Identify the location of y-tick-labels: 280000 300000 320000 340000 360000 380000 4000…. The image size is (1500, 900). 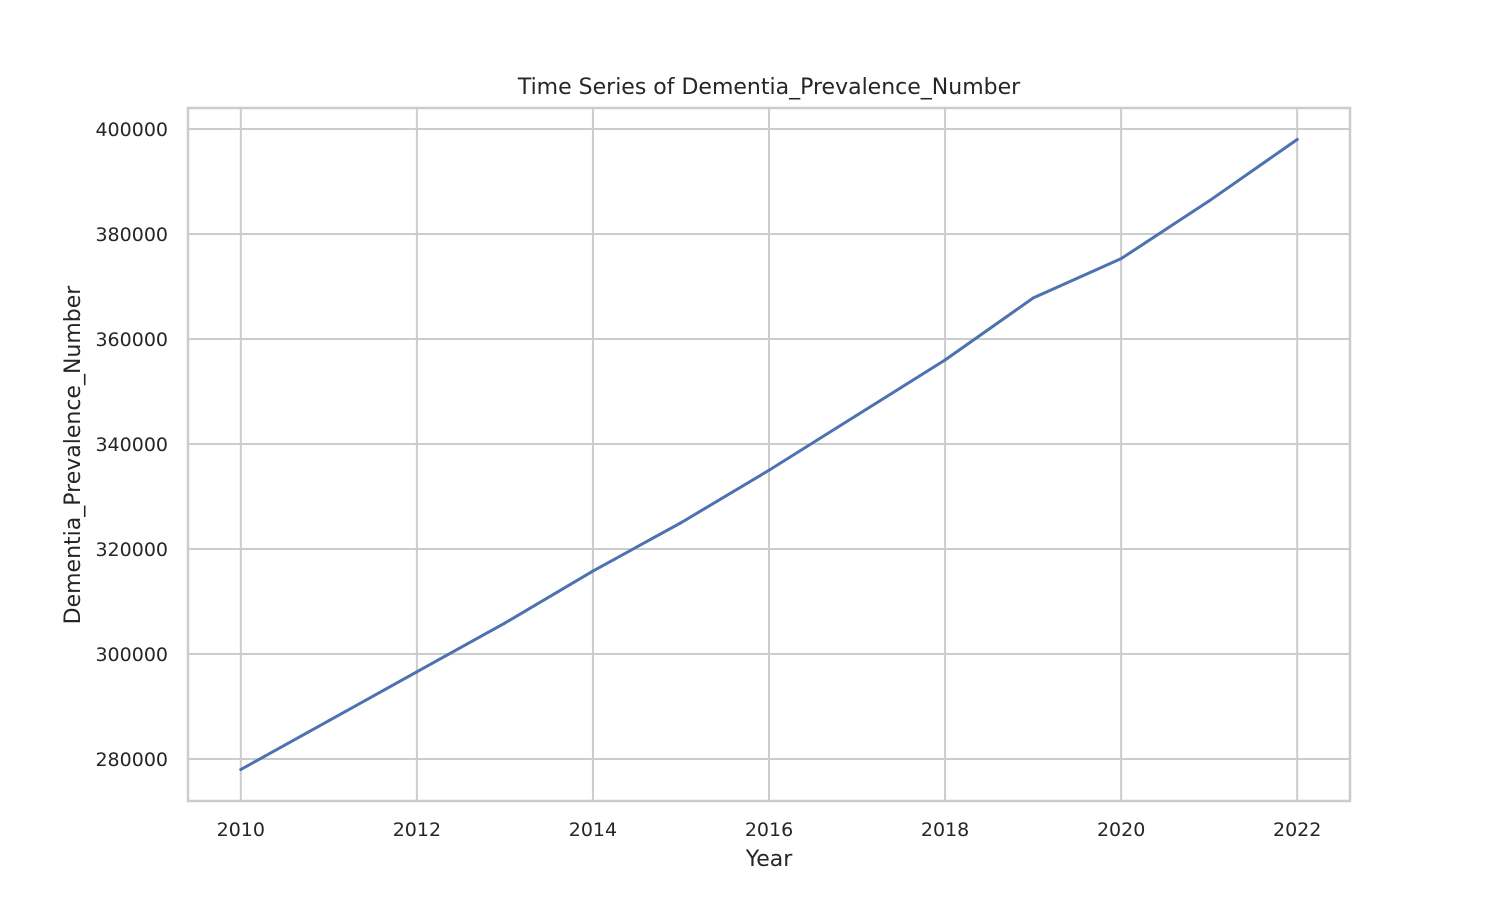
(131, 445).